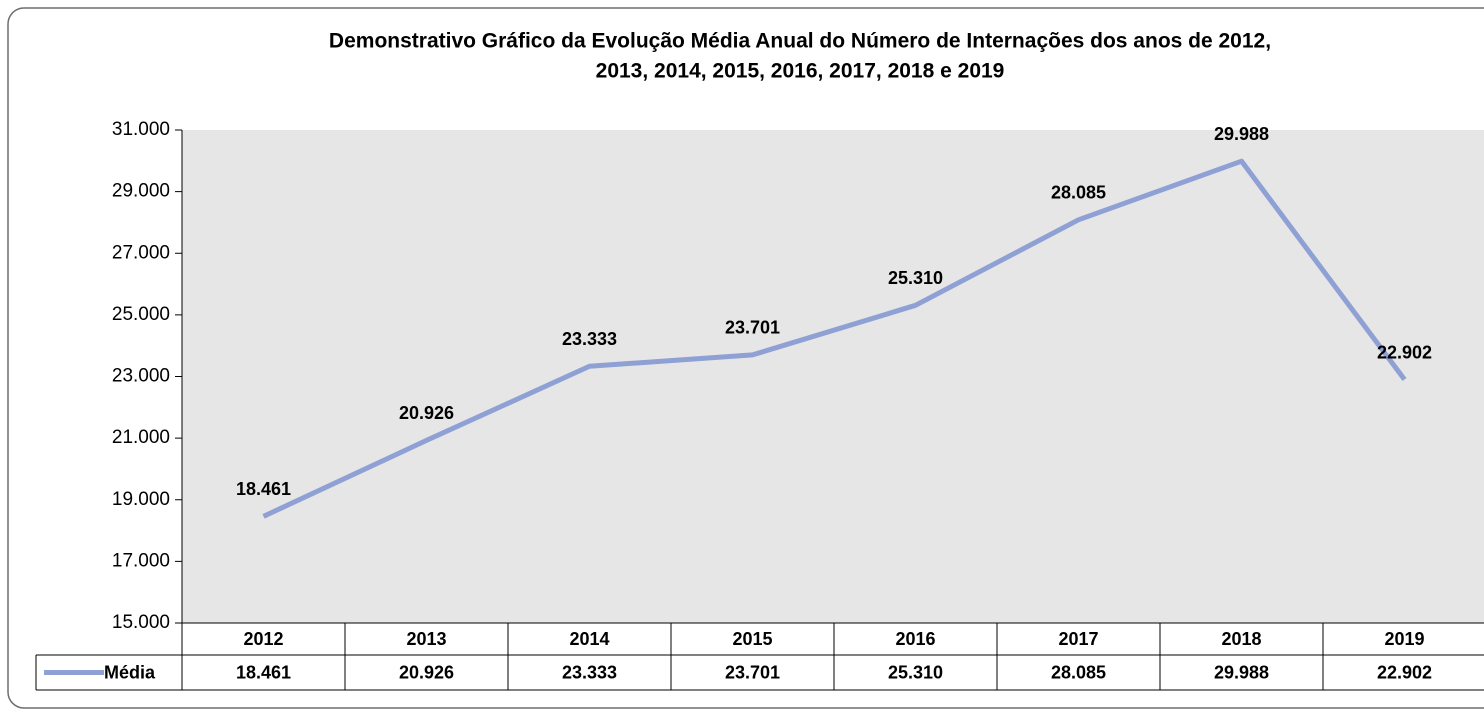 This screenshot has height=717, width=1484. I want to click on table-value: 18.461, so click(263, 672).